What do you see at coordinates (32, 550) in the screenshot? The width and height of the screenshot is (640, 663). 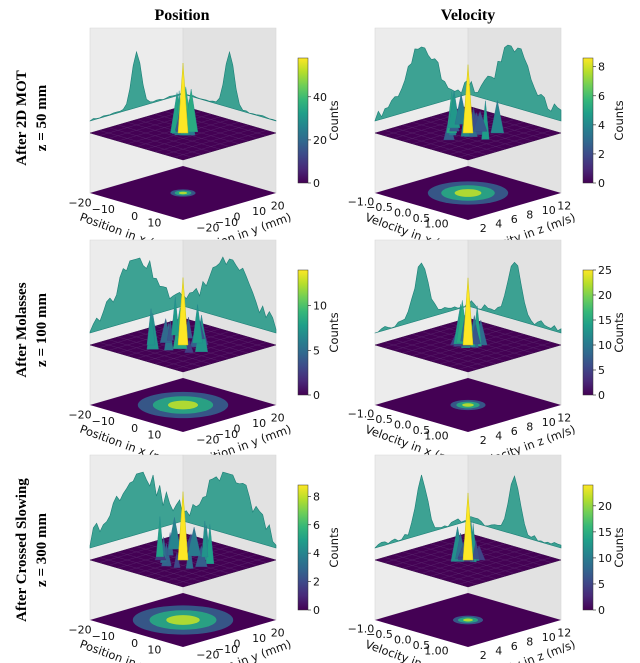 I see `row-title-2: After Crossed Slowing z = 300 mm` at bounding box center [32, 550].